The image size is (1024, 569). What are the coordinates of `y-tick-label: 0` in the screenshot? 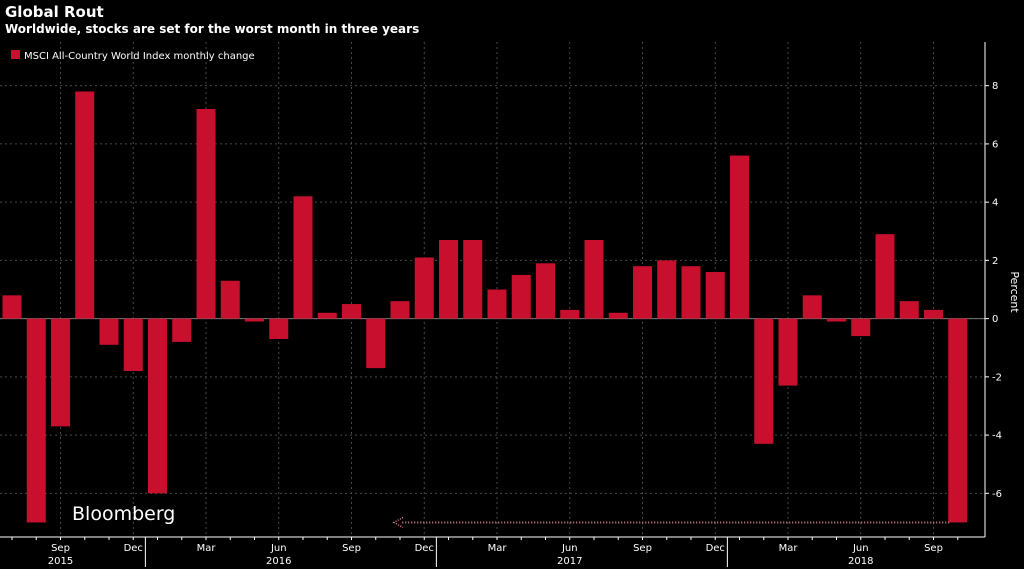 It's located at (995, 319).